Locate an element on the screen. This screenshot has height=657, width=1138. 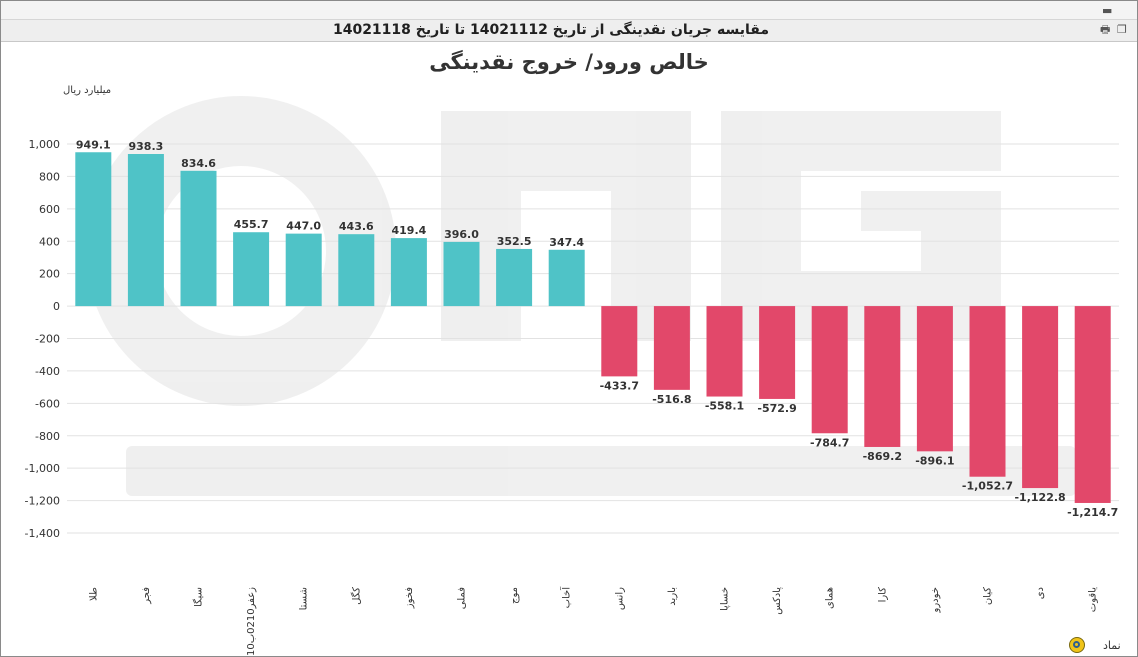
data-label: -572.9 is located at coordinates (776, 408).